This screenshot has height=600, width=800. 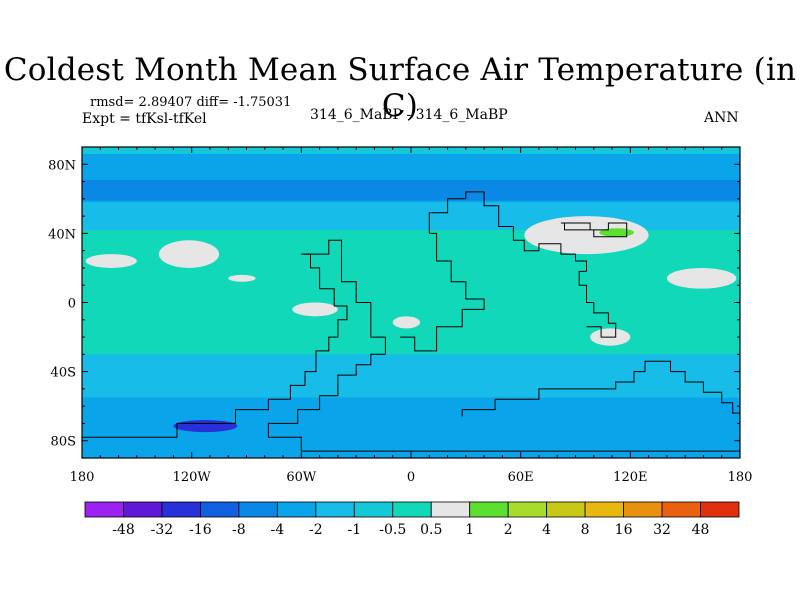 I want to click on colorbar-label: -1, so click(x=354, y=530).